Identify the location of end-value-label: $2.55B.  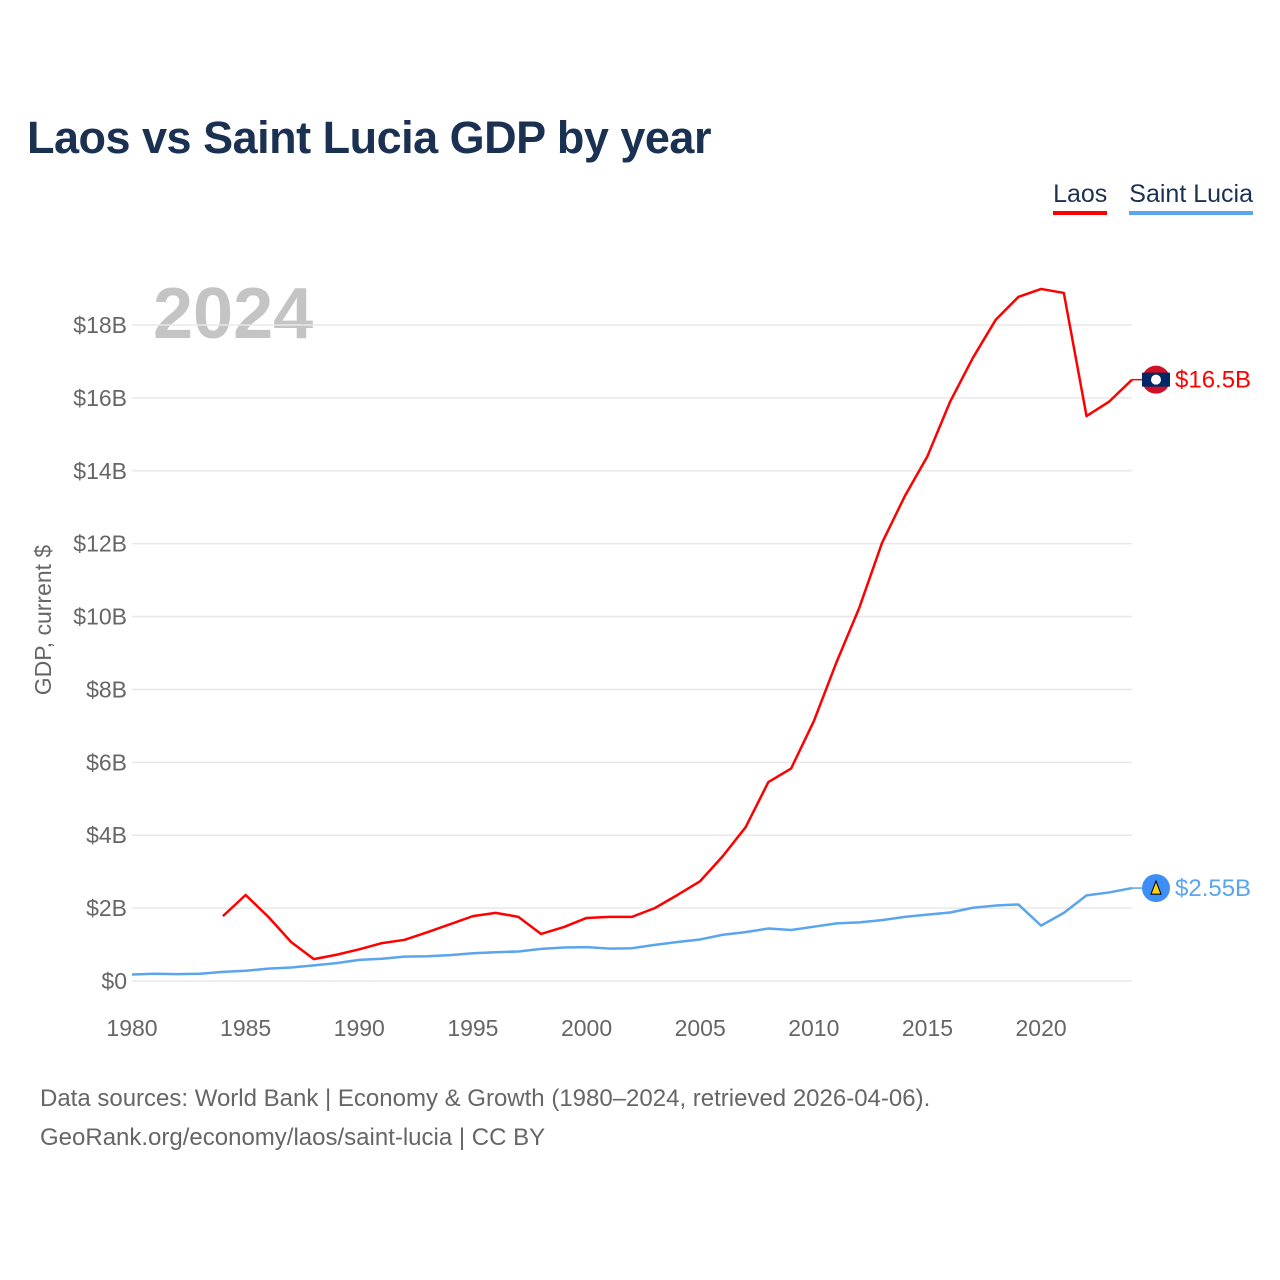
(1213, 888).